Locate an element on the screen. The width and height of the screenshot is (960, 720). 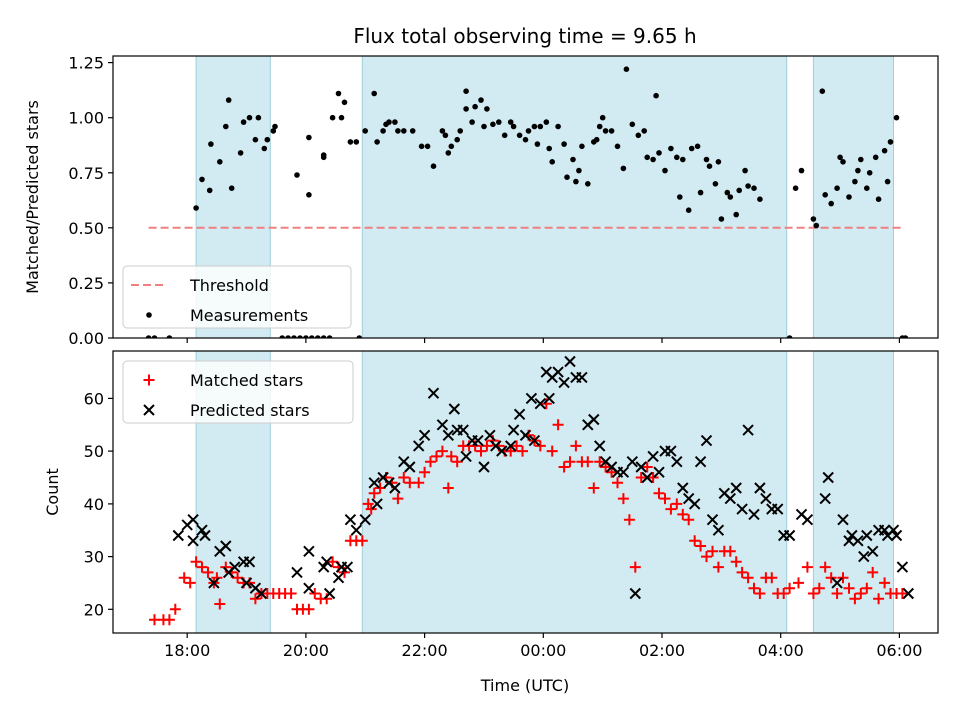
legend-label: Threshold is located at coordinates (229, 285).